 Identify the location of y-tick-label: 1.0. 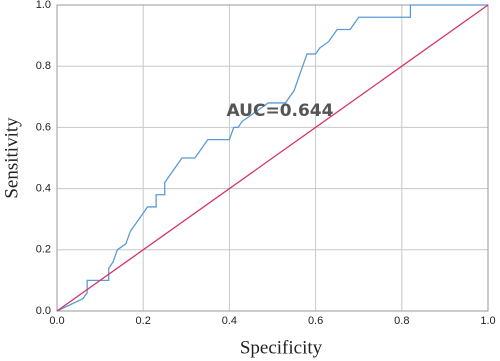
(43, 5).